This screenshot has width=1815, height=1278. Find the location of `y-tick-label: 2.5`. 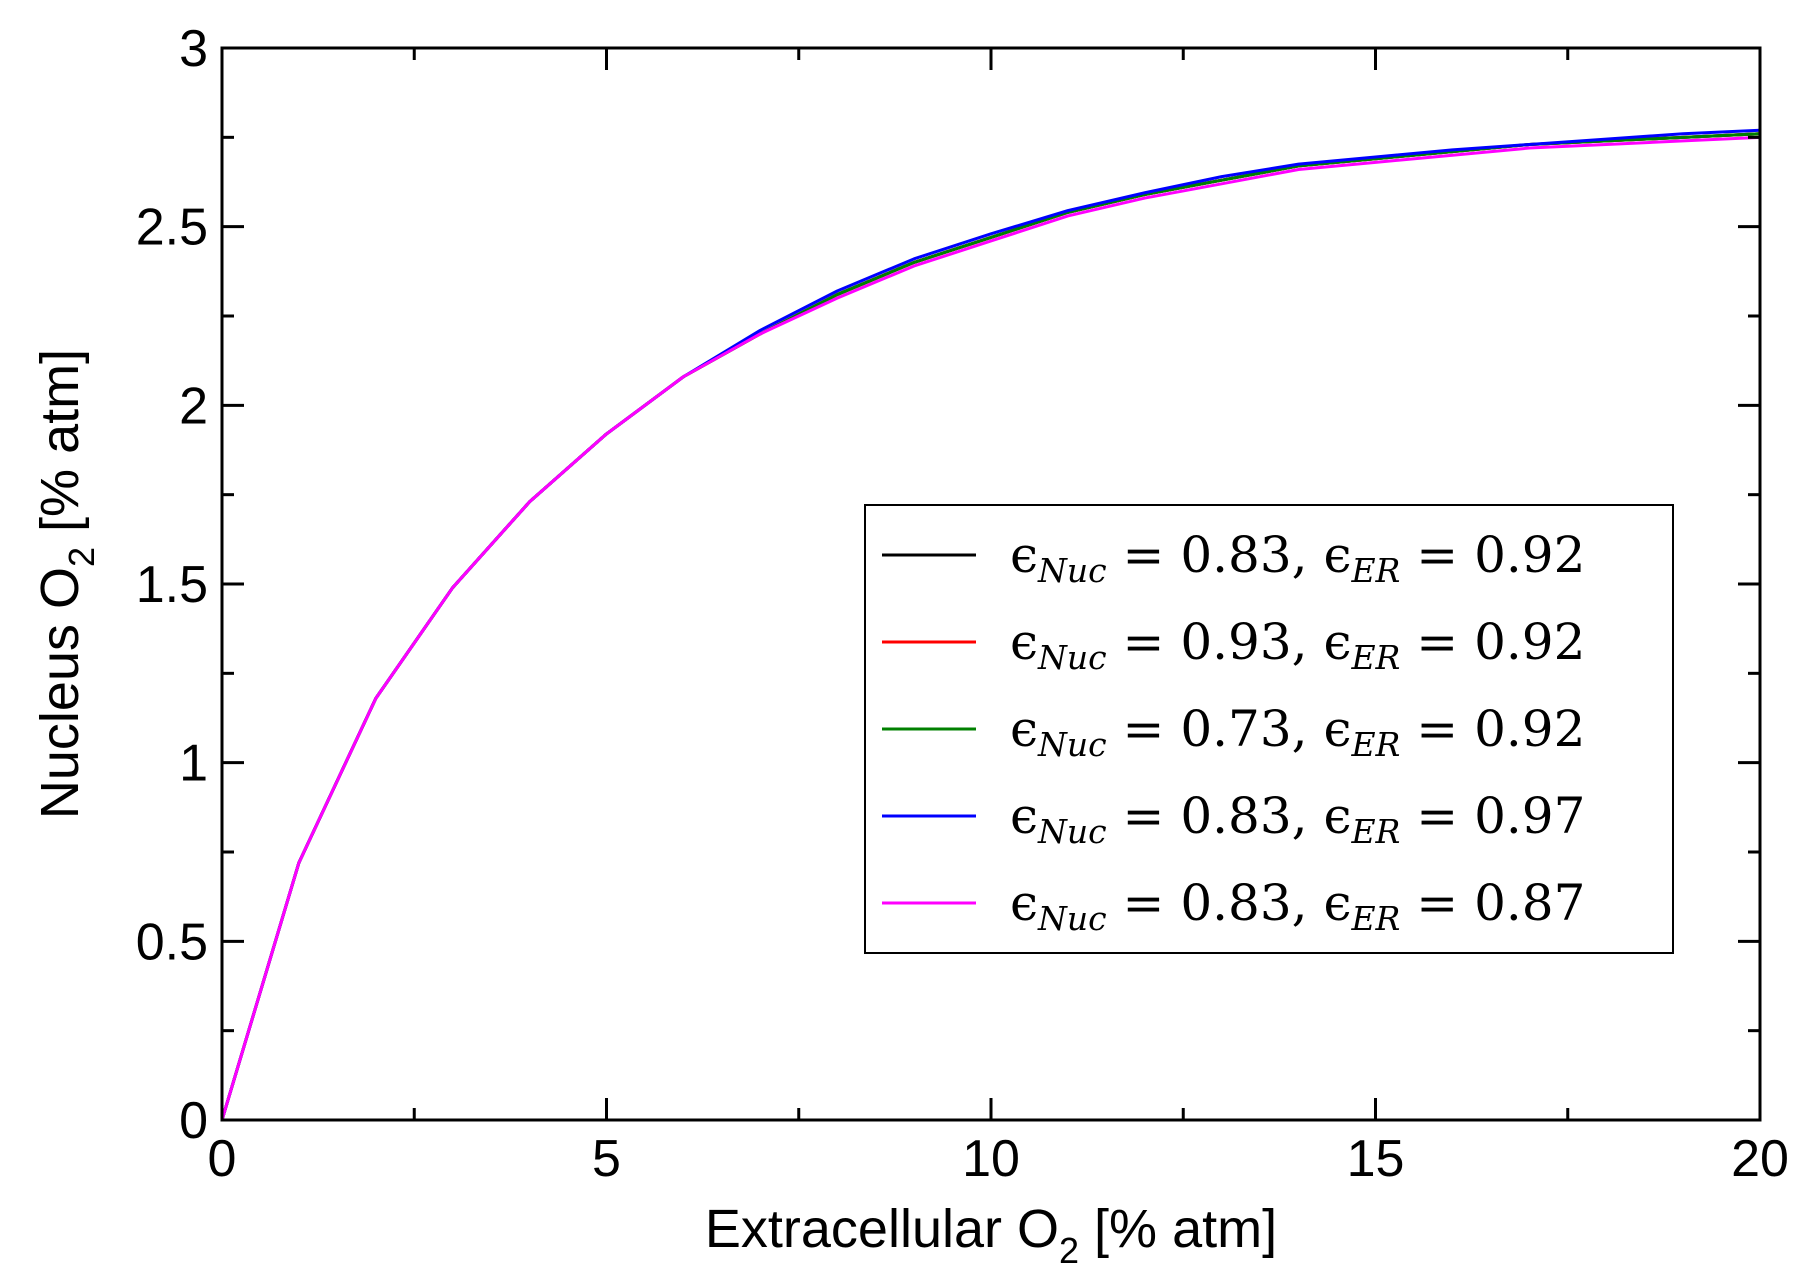

y-tick-label: 2.5 is located at coordinates (172, 228).